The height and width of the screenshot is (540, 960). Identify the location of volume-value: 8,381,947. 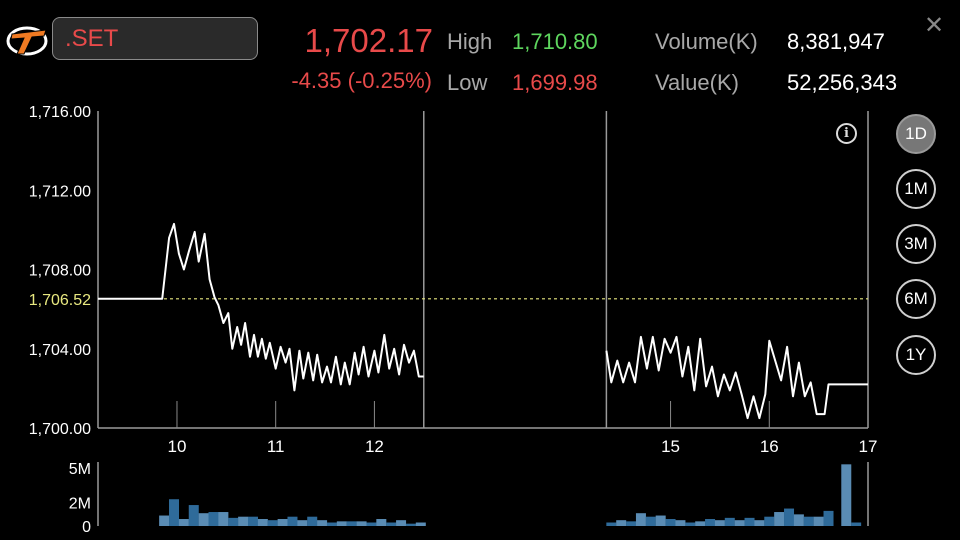
(836, 41).